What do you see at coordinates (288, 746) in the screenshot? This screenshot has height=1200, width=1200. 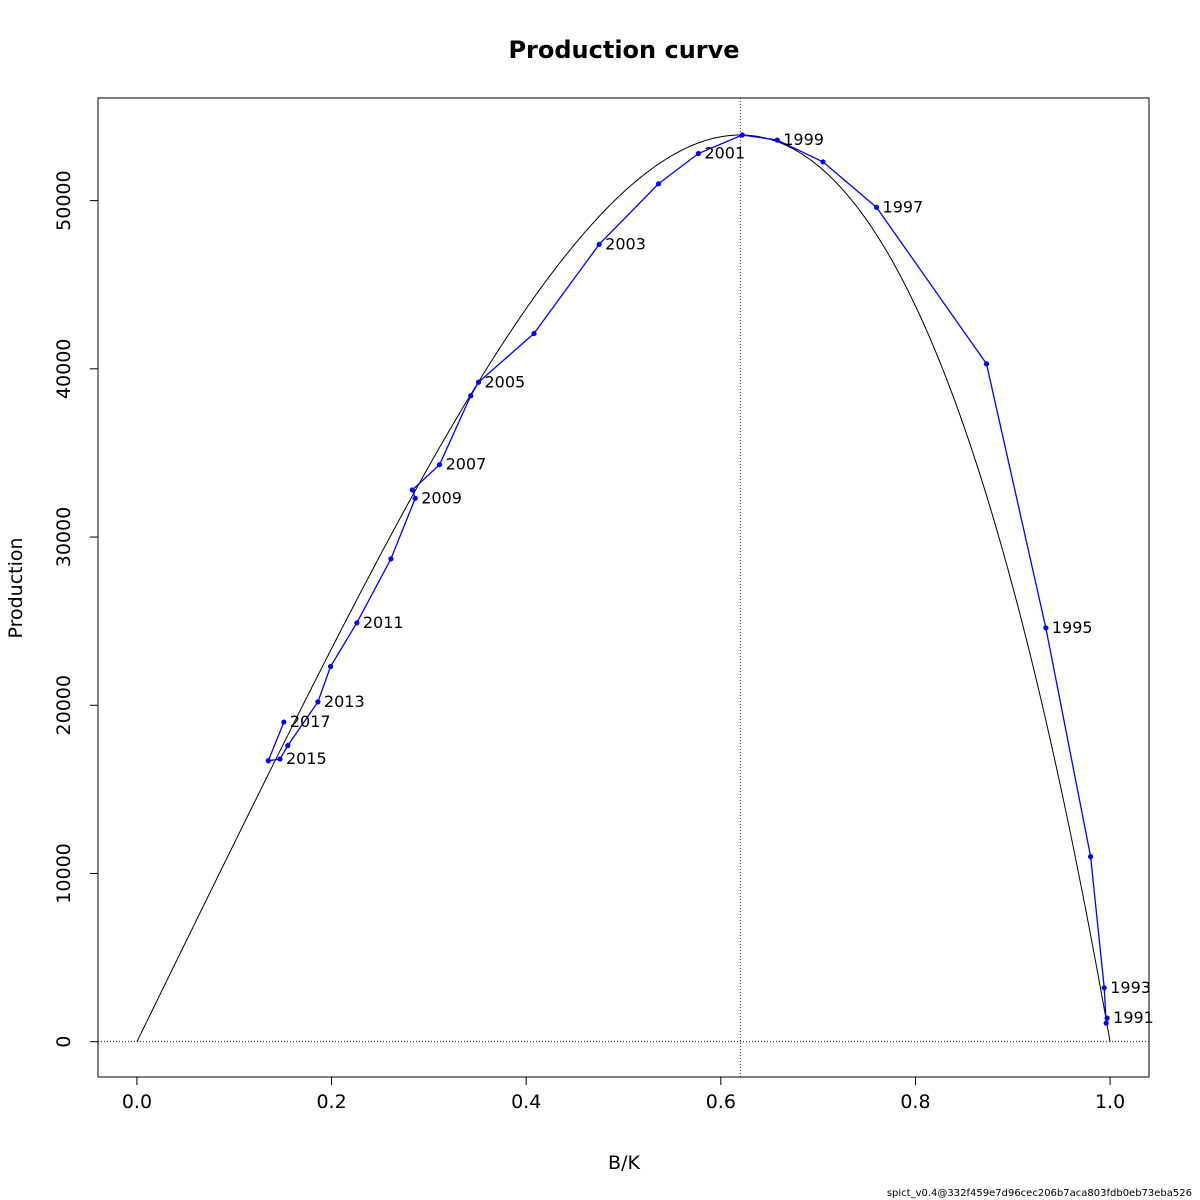 I see `data-point-2014` at bounding box center [288, 746].